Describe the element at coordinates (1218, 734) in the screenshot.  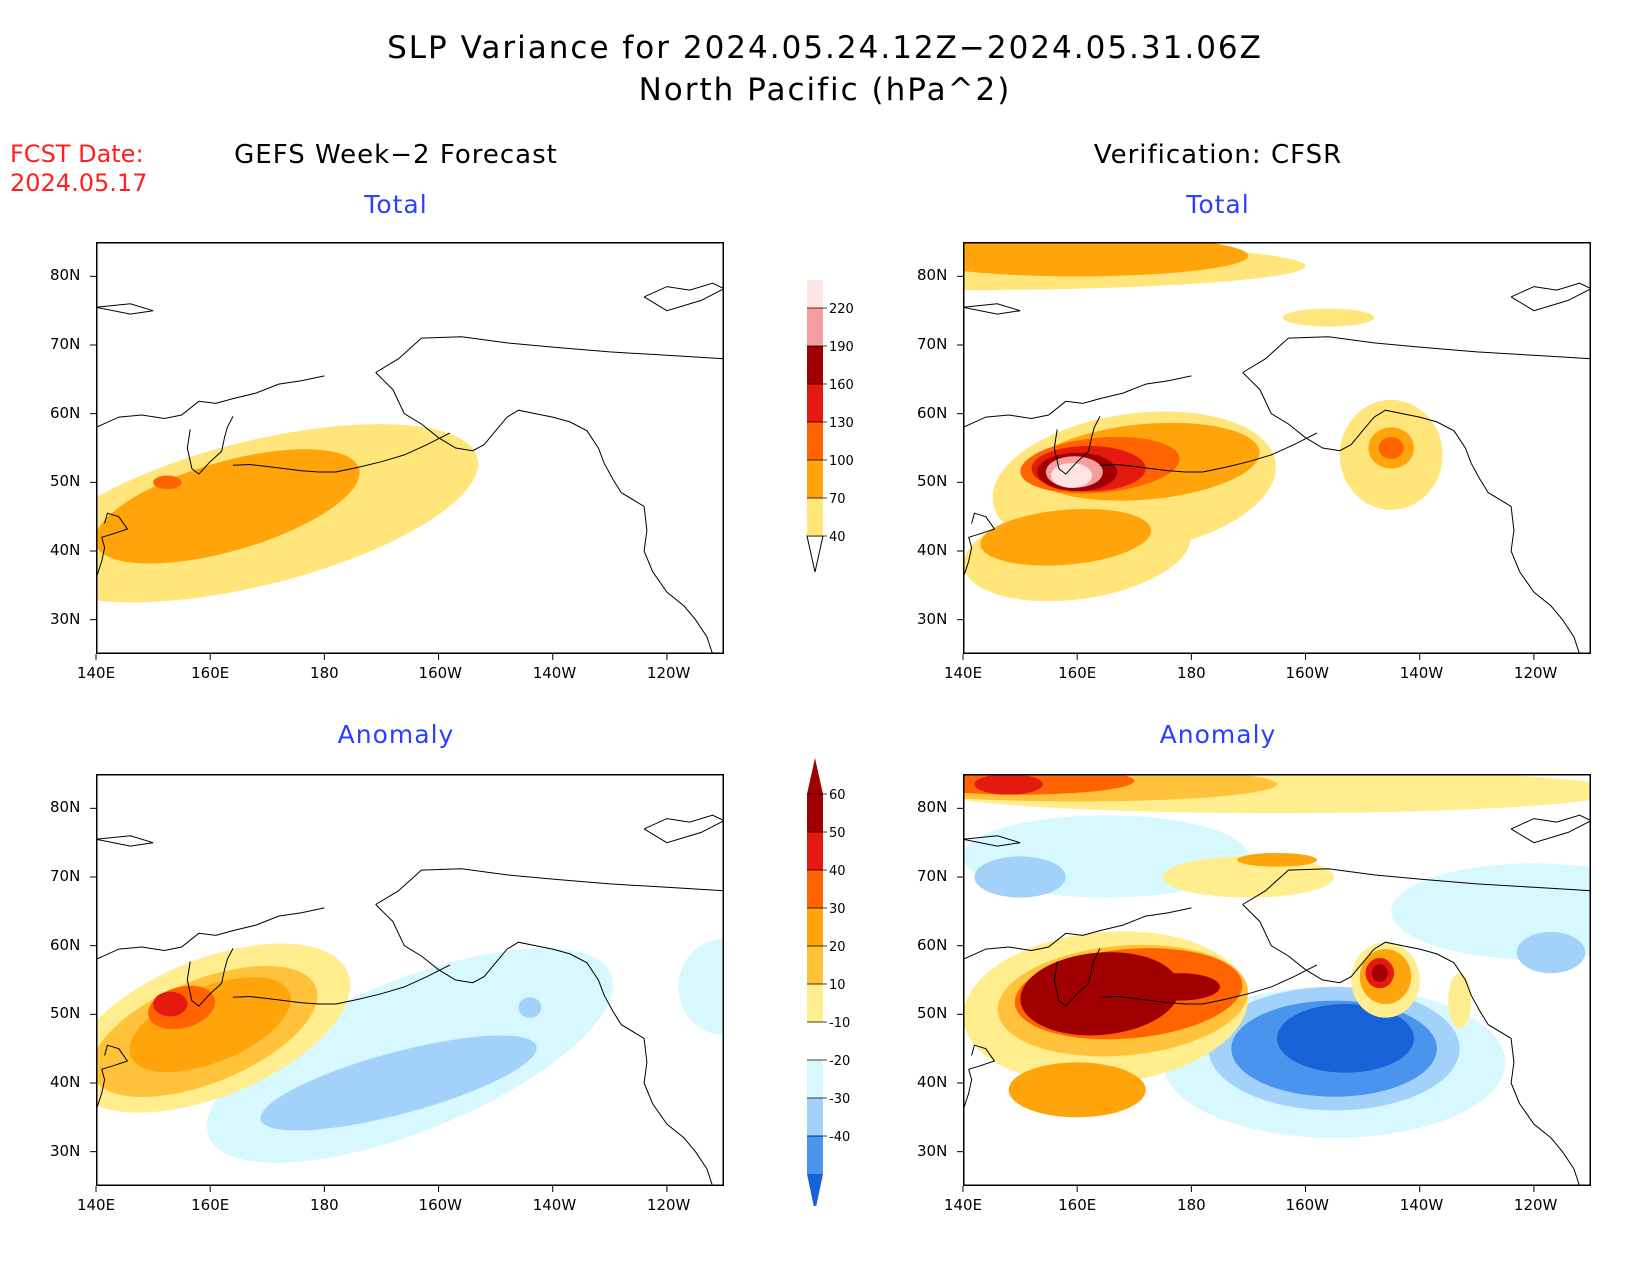
I see `right-anomaly-subtitle: Anomaly` at that location.